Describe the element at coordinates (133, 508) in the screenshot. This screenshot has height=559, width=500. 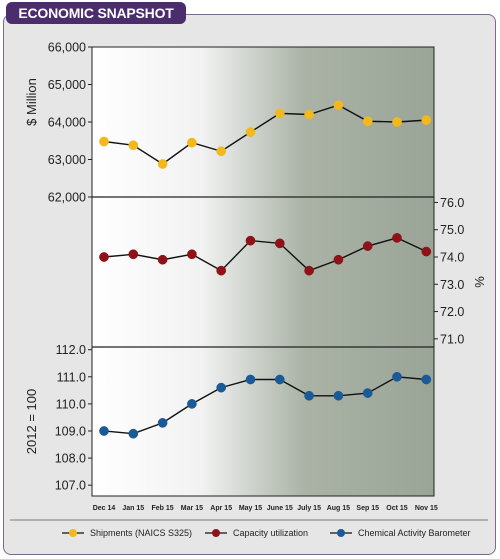
I see `x-tick-label: Jan 15` at that location.